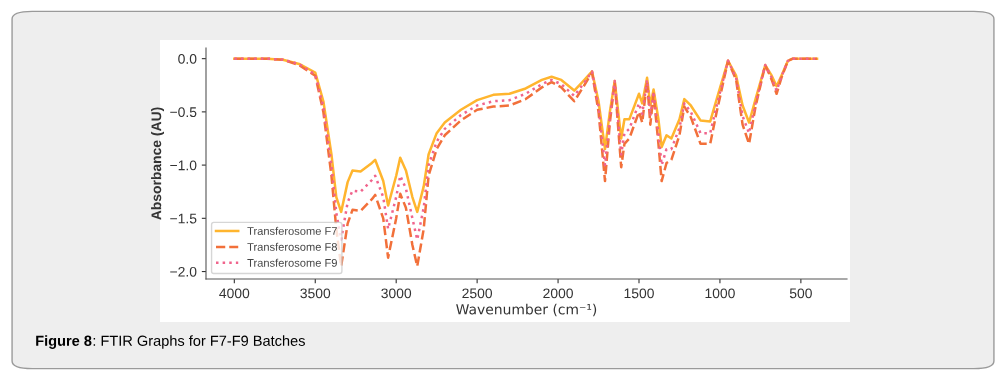  Describe the element at coordinates (639, 293) in the screenshot. I see `x-tick-label: 1500` at that location.